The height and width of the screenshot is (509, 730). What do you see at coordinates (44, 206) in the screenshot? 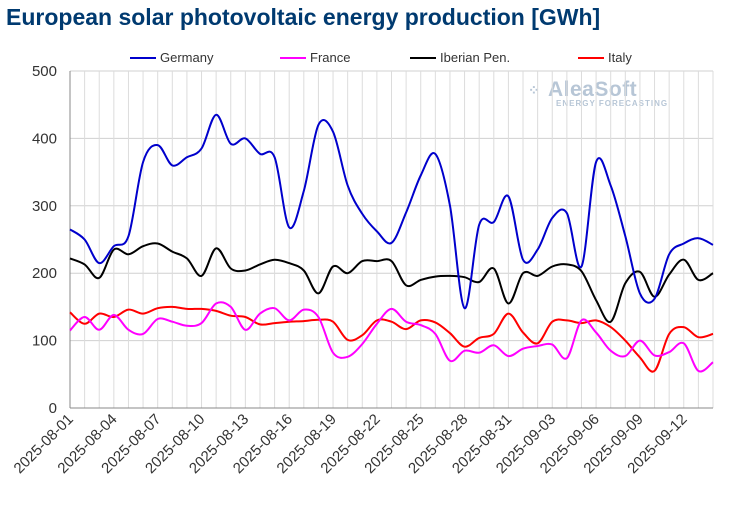
I see `y-tick-label: 300` at bounding box center [44, 206].